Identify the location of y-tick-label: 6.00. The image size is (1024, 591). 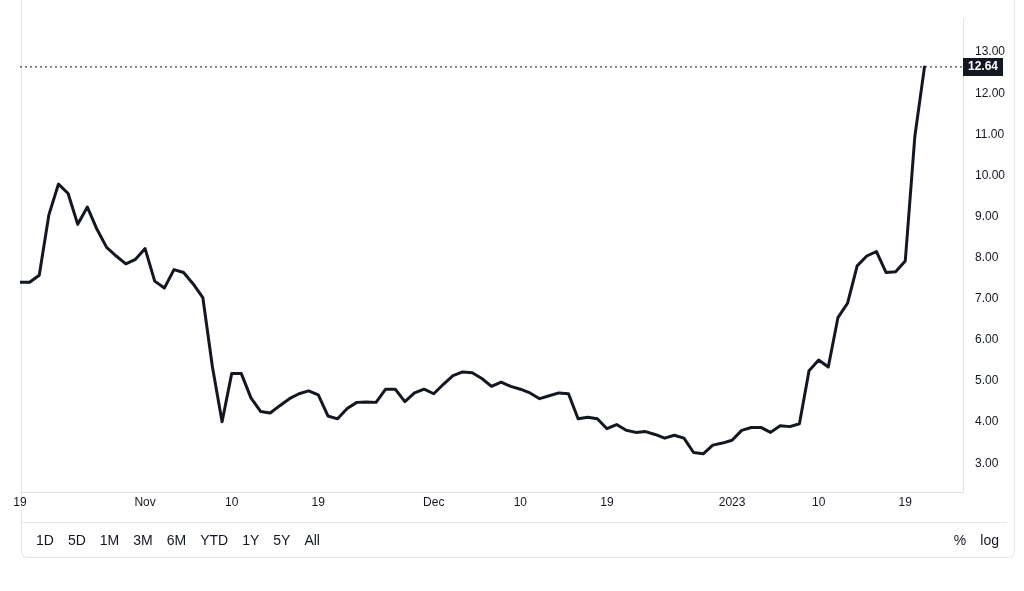
(987, 339).